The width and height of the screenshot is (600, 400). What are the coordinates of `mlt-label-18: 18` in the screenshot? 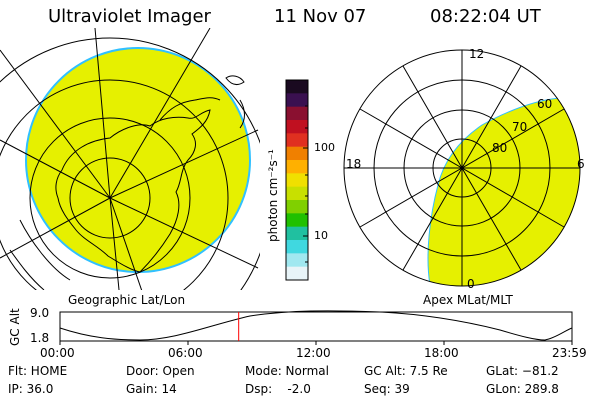 It's located at (354, 164).